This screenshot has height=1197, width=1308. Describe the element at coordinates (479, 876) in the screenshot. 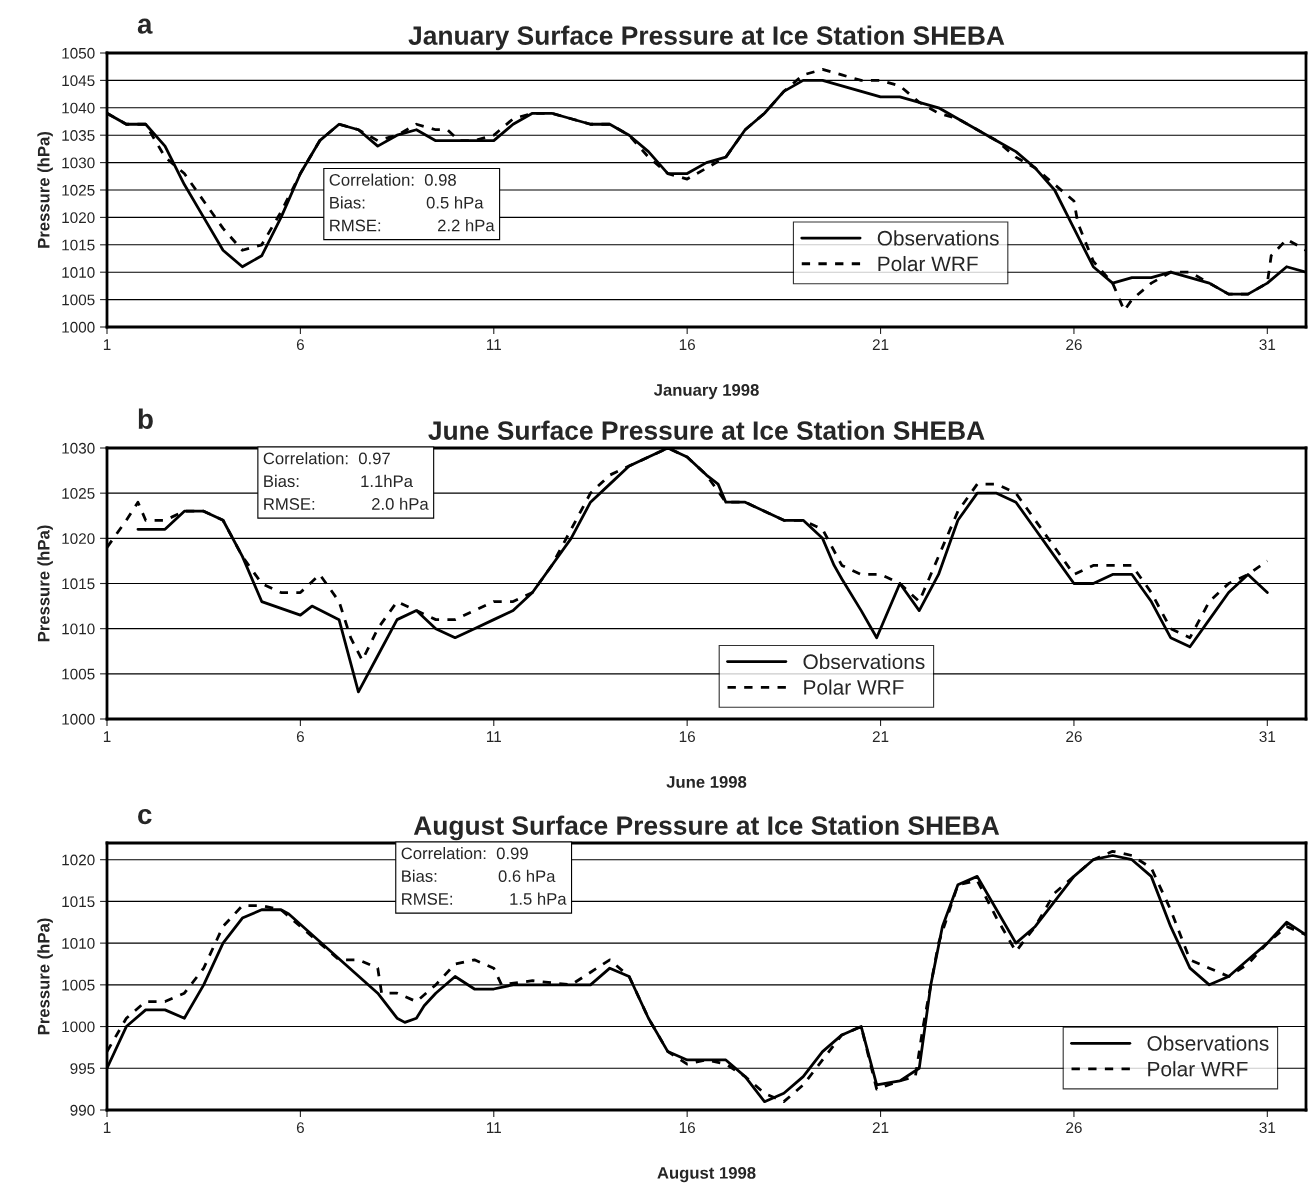

I see `annotation: Bias: 0.6 hPa` at that location.